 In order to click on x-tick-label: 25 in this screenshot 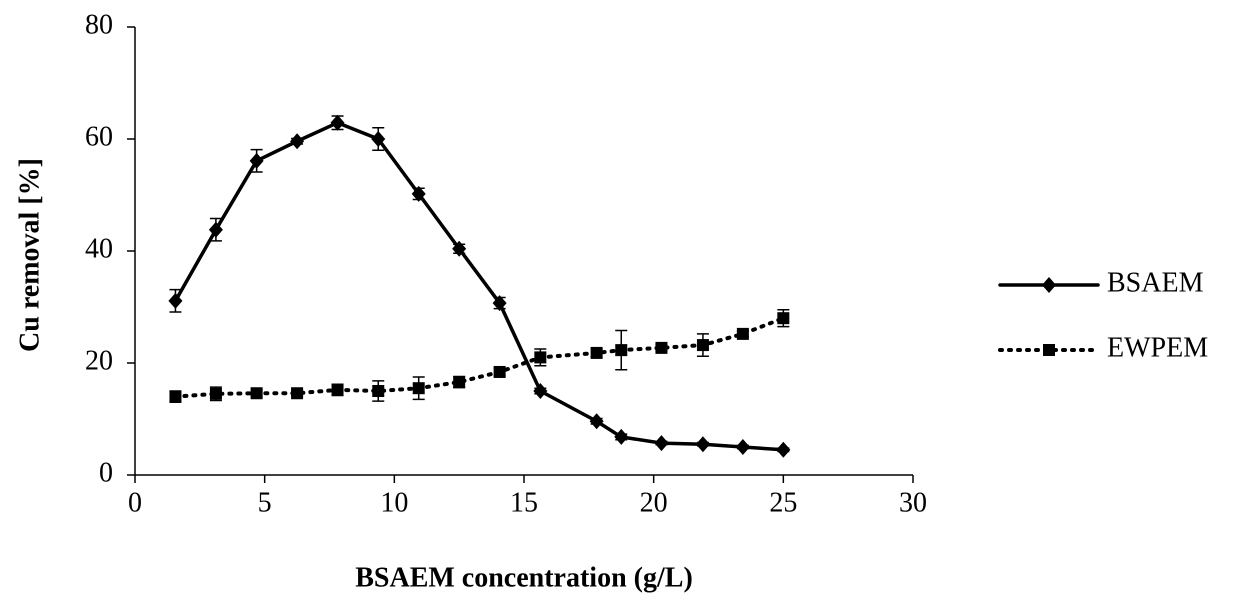, I will do `click(783, 502)`.